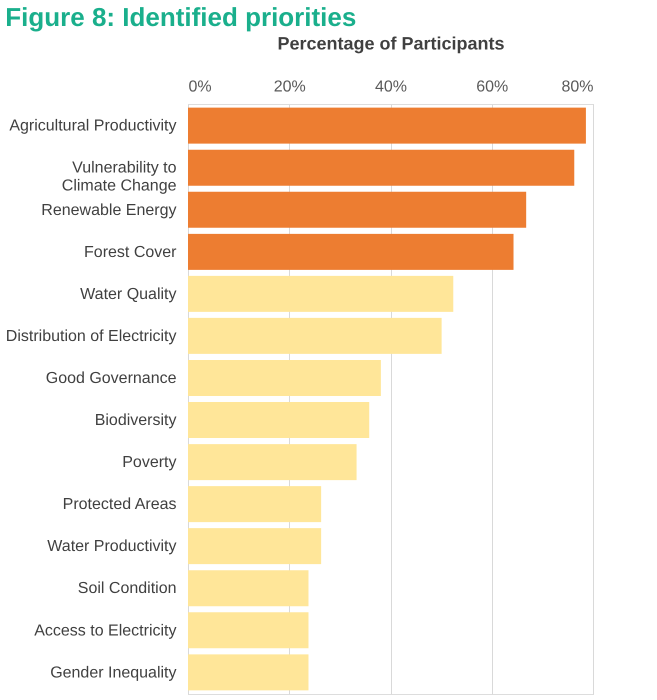 Image resolution: width=657 pixels, height=700 pixels. Describe the element at coordinates (91, 336) in the screenshot. I see `y-tick-label: Distribution of Electricity` at that location.